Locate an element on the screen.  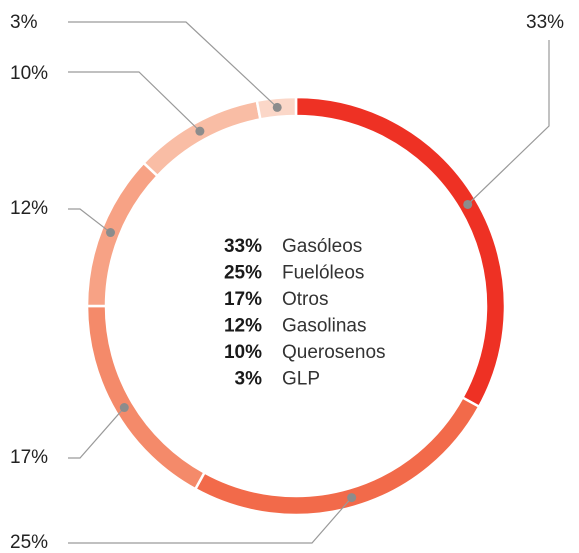
slice-label: 17% is located at coordinates (29, 457).